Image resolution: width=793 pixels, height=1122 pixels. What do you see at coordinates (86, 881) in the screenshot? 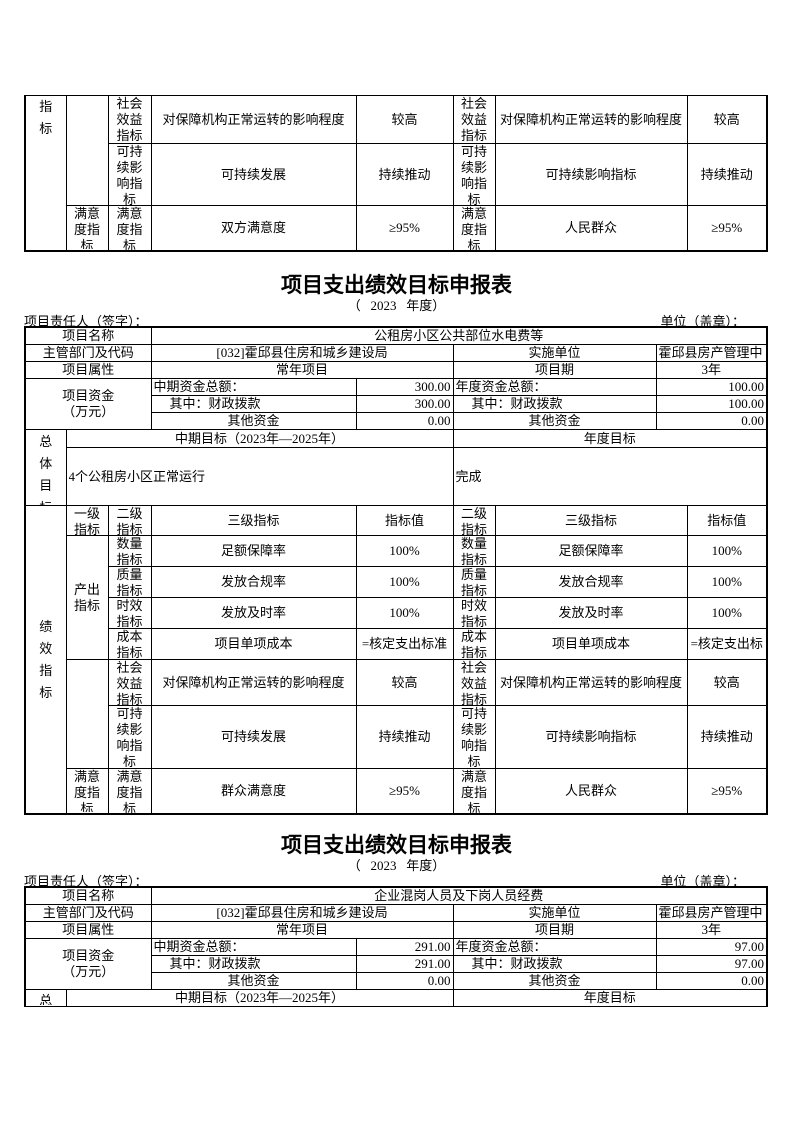
I see `responsible-person-label: 项目责任人（签字）：` at bounding box center [86, 881].